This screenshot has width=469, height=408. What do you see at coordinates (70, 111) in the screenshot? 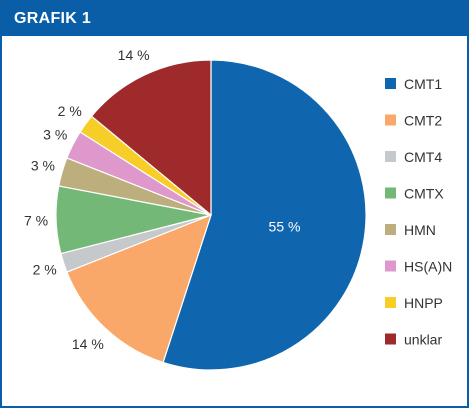
I see `slice-label-hnpp: 2 %` at bounding box center [70, 111].